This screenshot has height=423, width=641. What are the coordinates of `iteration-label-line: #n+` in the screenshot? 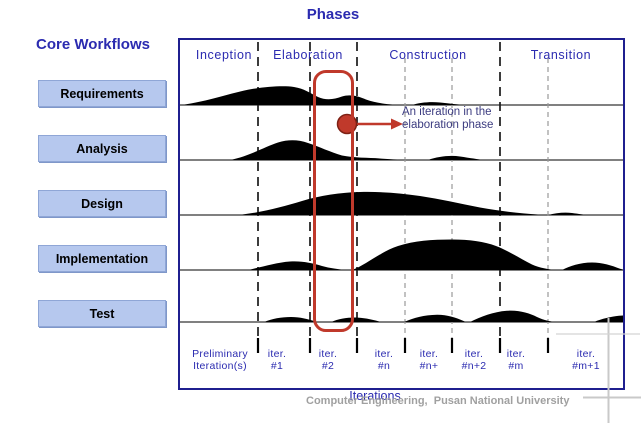 It's located at (429, 366).